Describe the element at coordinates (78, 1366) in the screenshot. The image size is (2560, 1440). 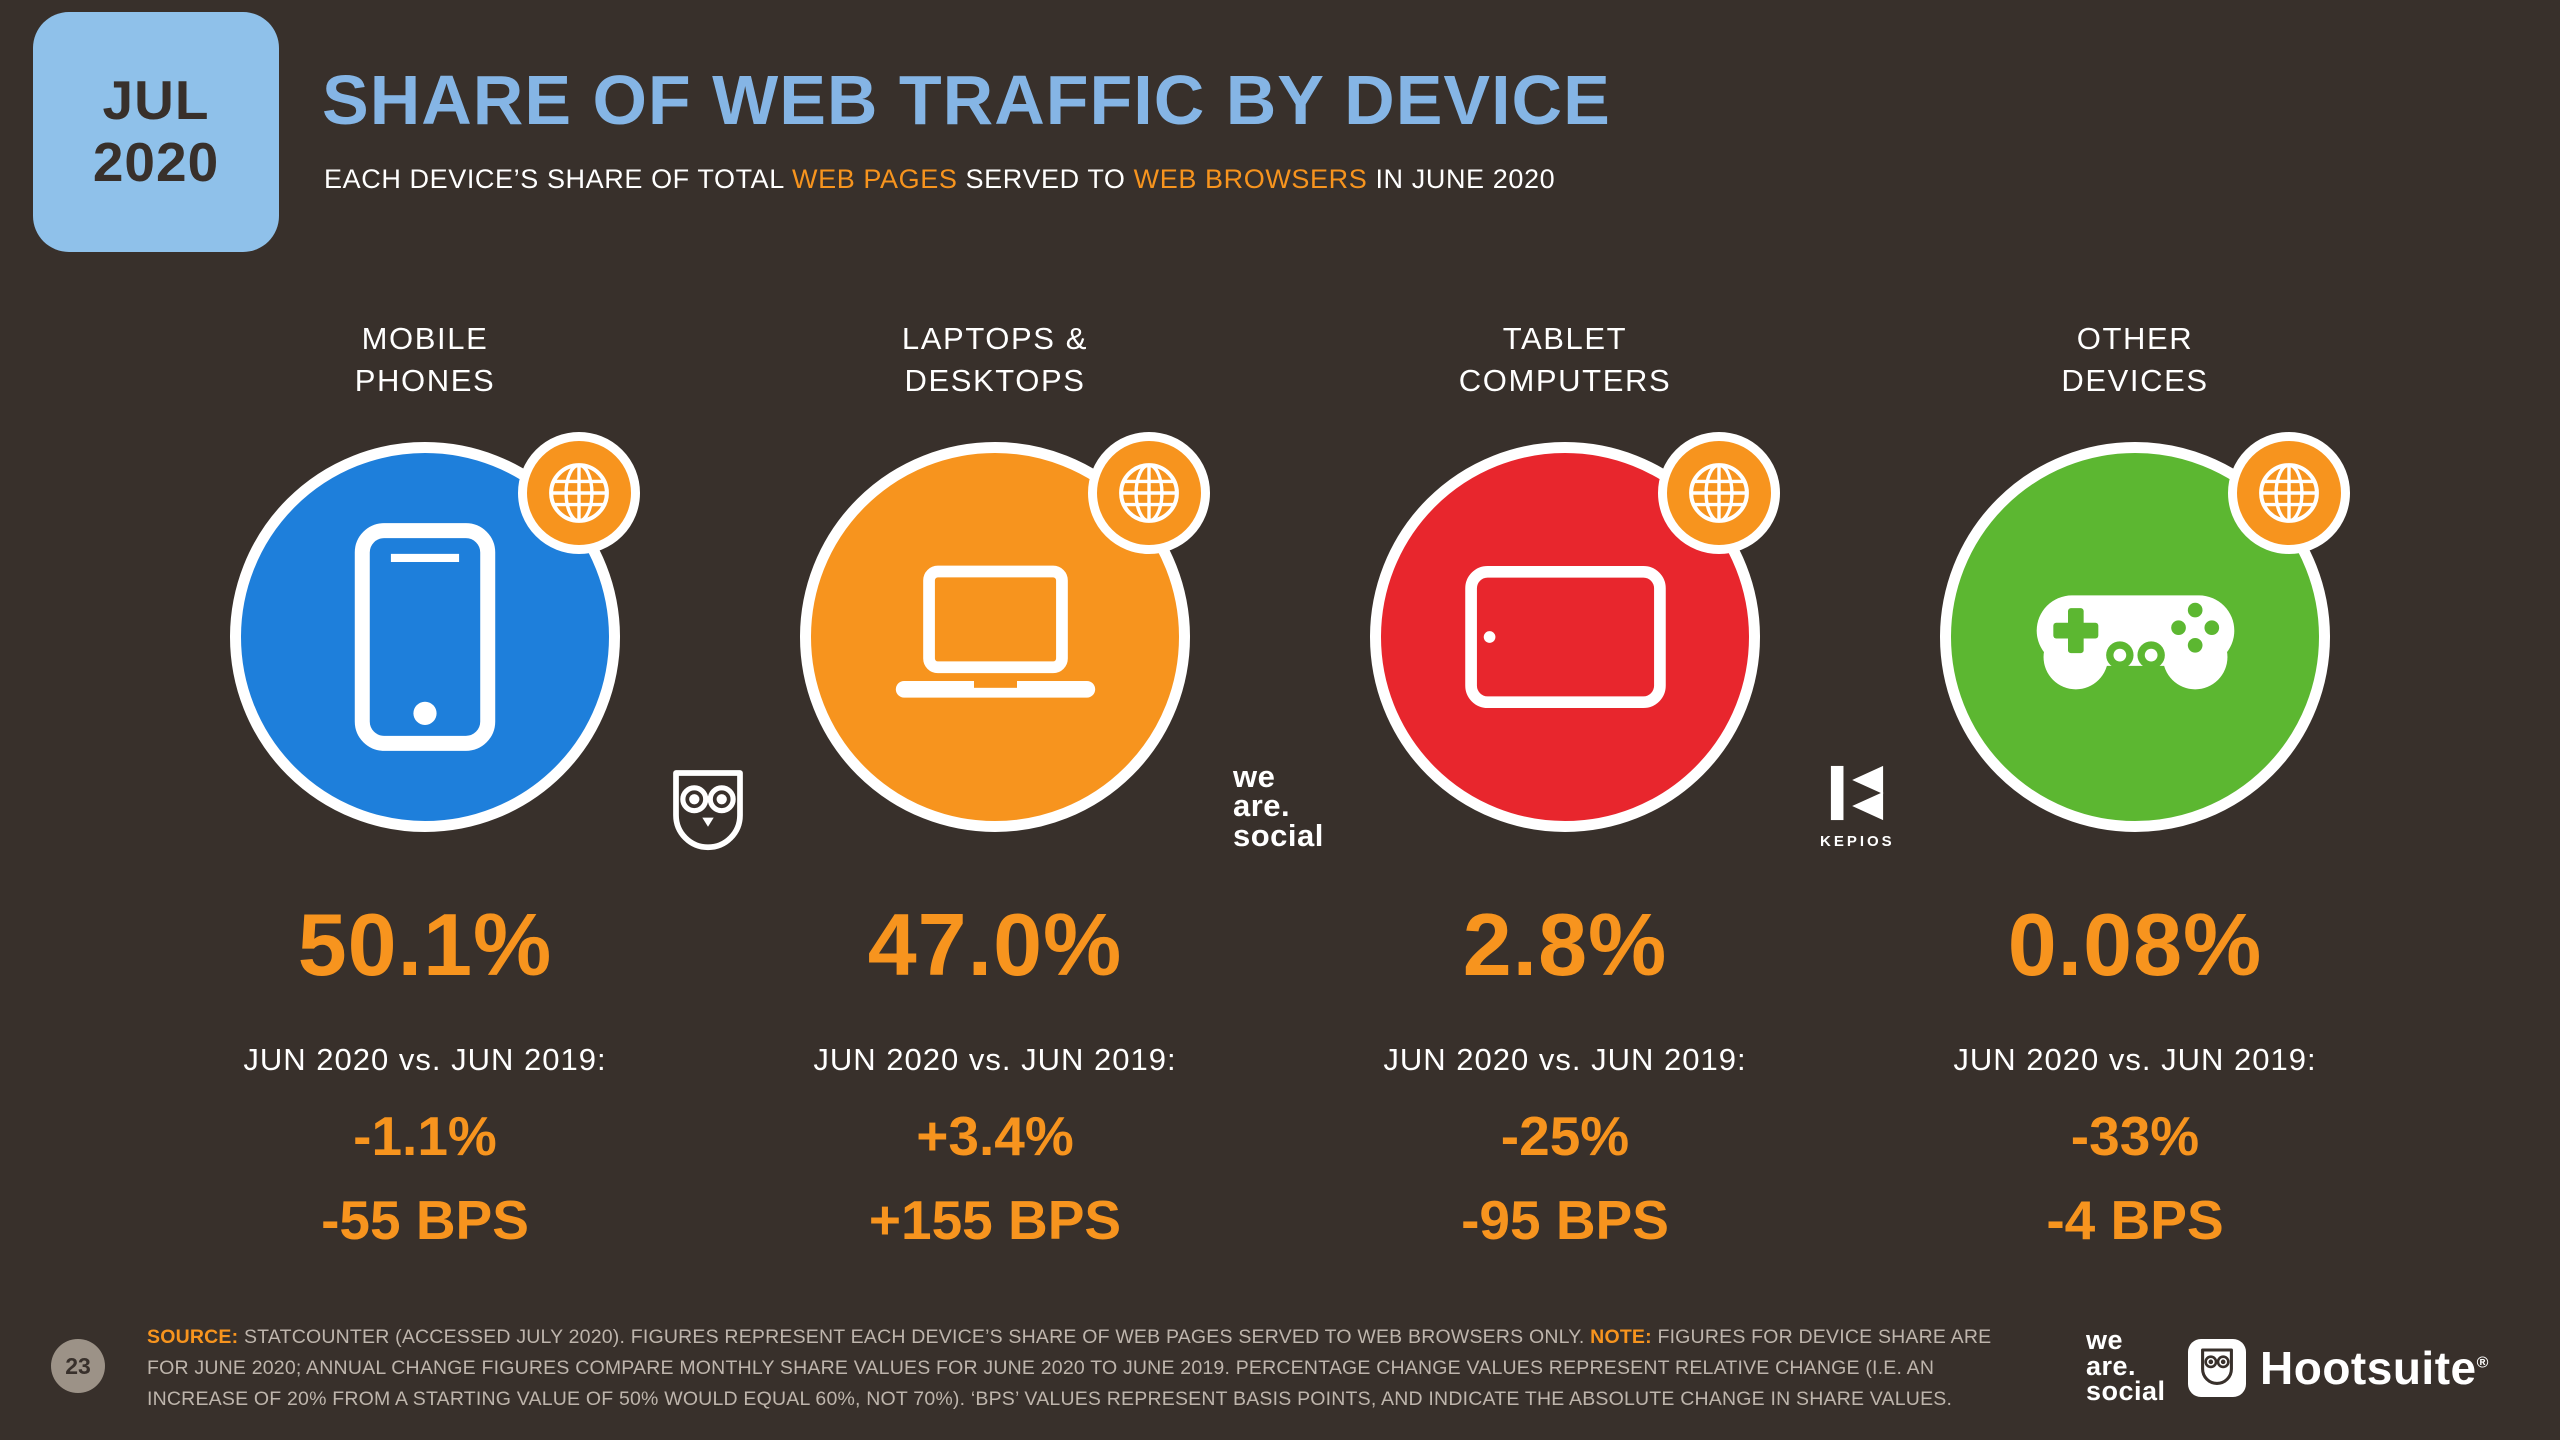
I see `page-number-badge: 23` at that location.